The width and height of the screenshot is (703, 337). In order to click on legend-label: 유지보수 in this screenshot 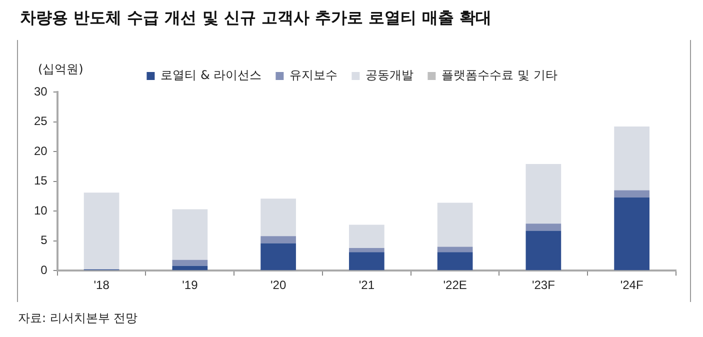, I will do `click(314, 75)`.